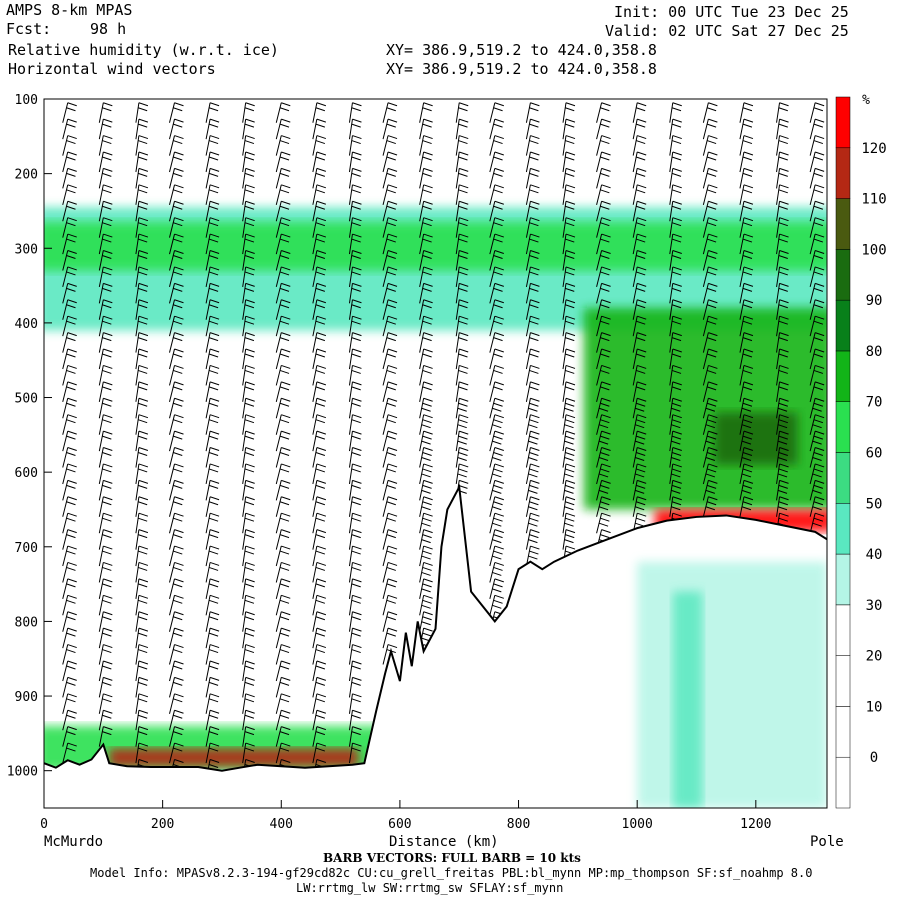  Describe the element at coordinates (444, 842) in the screenshot. I see `x-axis-title: Distance (km)` at that location.